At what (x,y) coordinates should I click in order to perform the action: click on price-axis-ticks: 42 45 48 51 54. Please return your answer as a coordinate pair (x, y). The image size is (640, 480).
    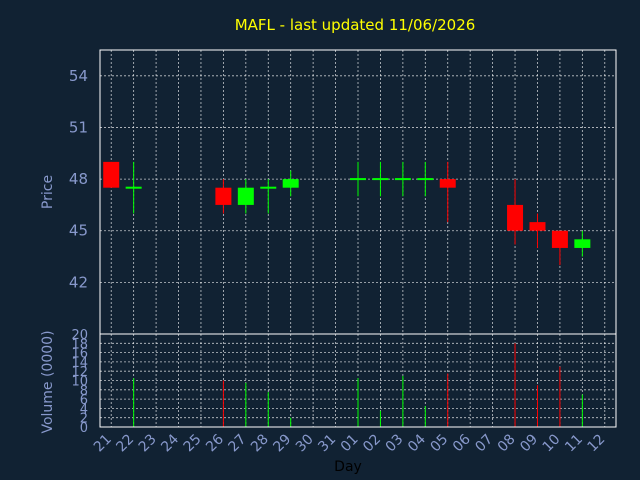
    Looking at the image, I should click on (78, 179).